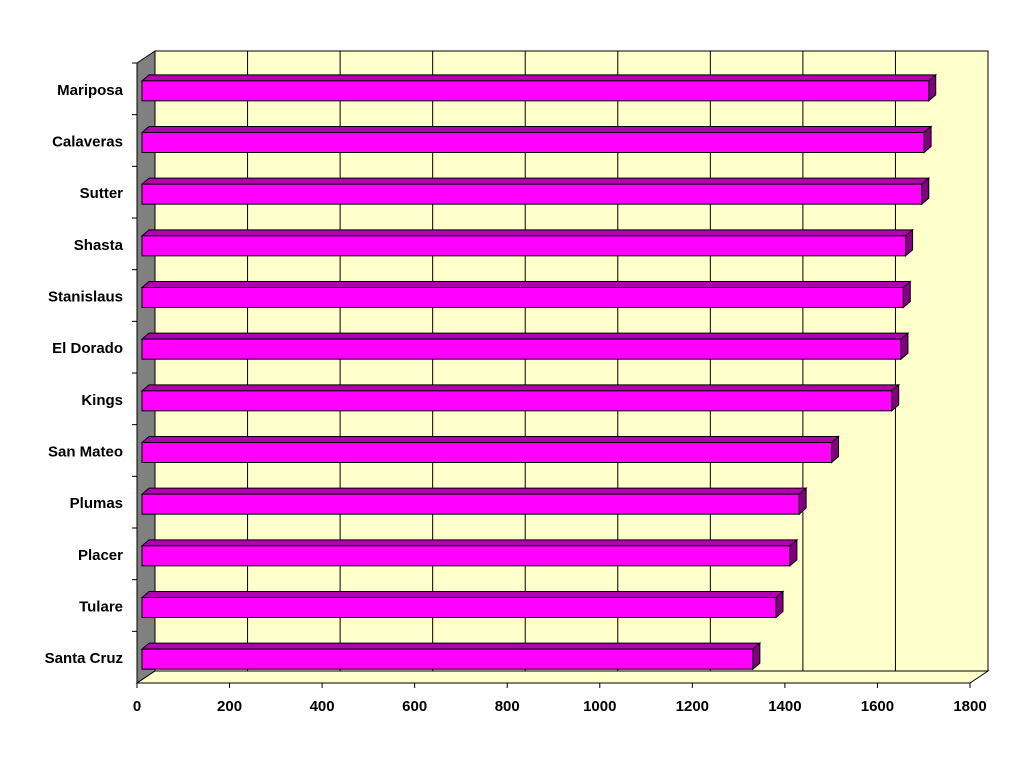 This screenshot has width=1024, height=773. What do you see at coordinates (84, 658) in the screenshot?
I see `y-tick-label: Santa Cruz` at bounding box center [84, 658].